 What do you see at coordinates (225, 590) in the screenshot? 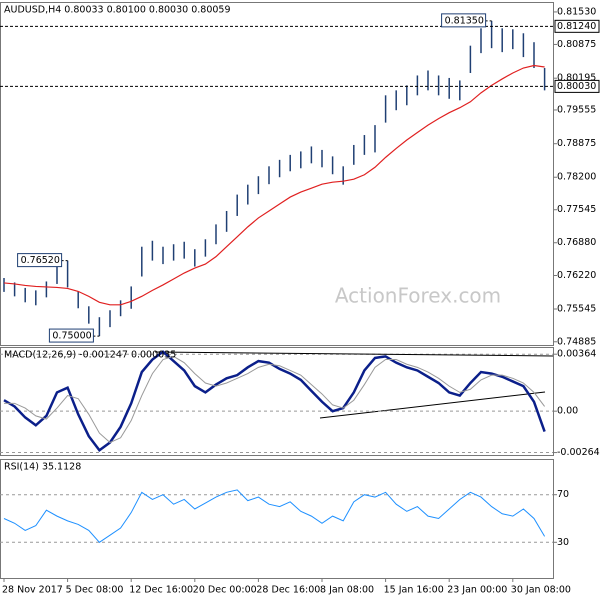
I see `x-tick-label: 20 Dec 00:00` at bounding box center [225, 590].